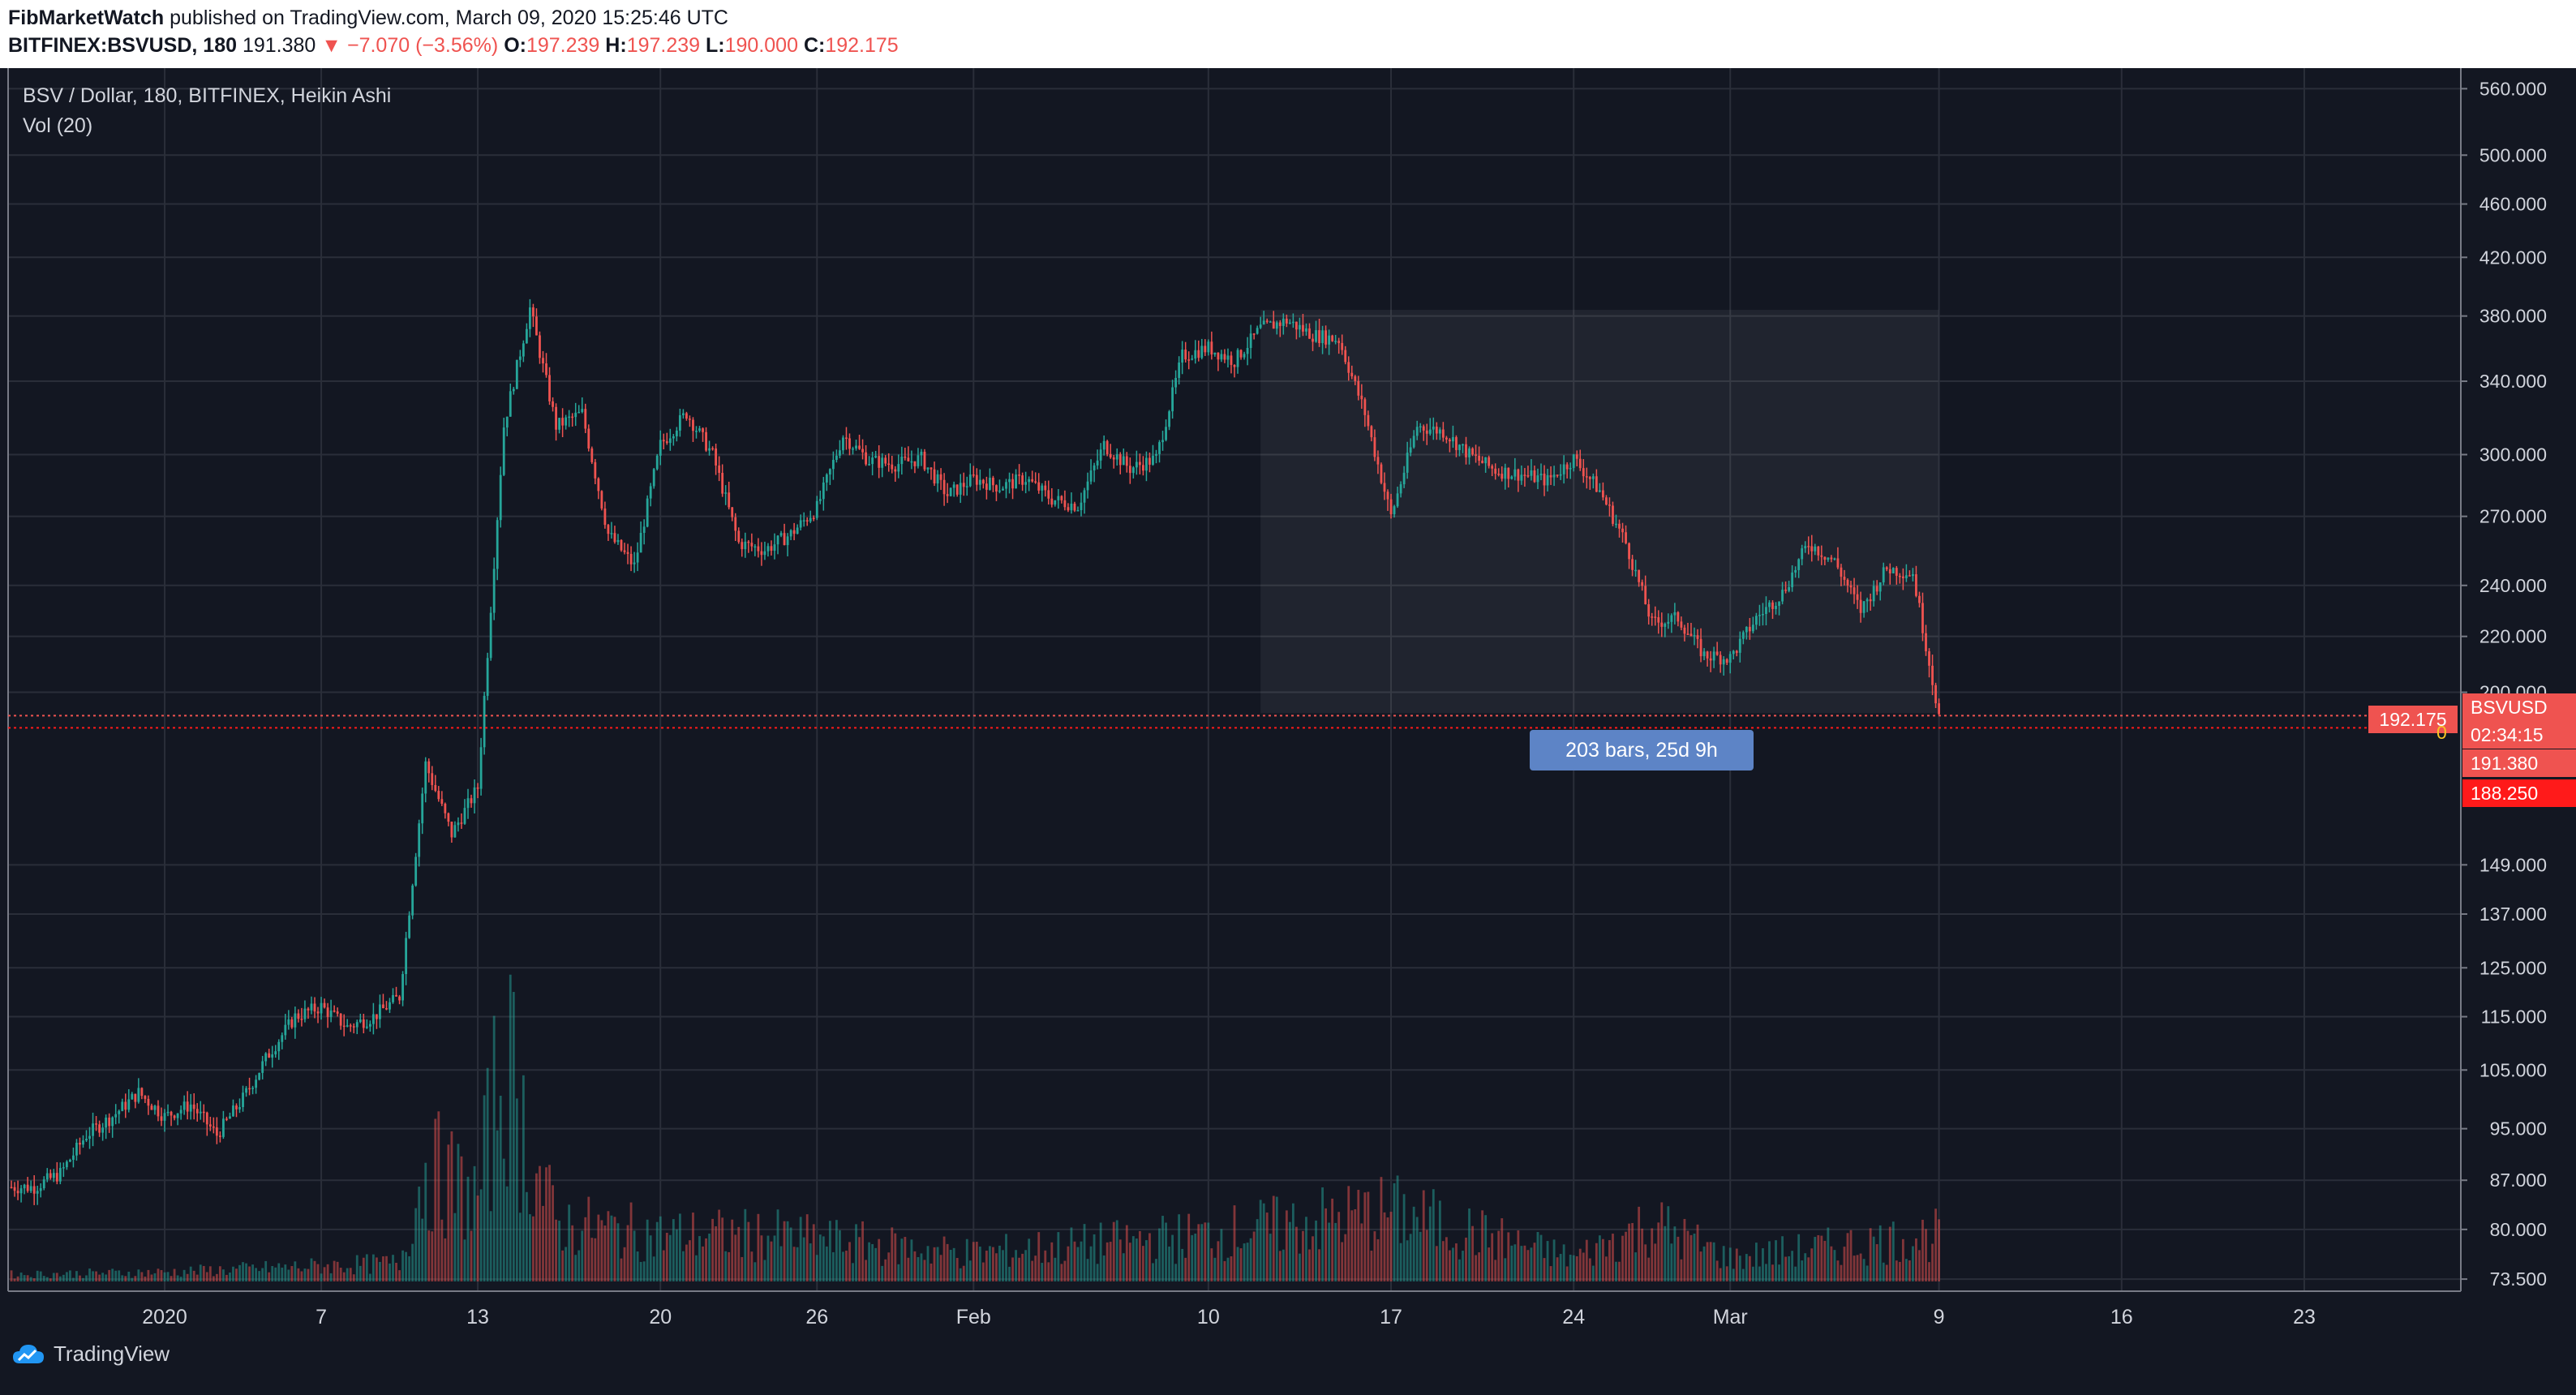 The image size is (2576, 1395). What do you see at coordinates (207, 96) in the screenshot?
I see `series-legend: BSV / Dollar, 180, BITFINEX, Heikin Ashi` at bounding box center [207, 96].